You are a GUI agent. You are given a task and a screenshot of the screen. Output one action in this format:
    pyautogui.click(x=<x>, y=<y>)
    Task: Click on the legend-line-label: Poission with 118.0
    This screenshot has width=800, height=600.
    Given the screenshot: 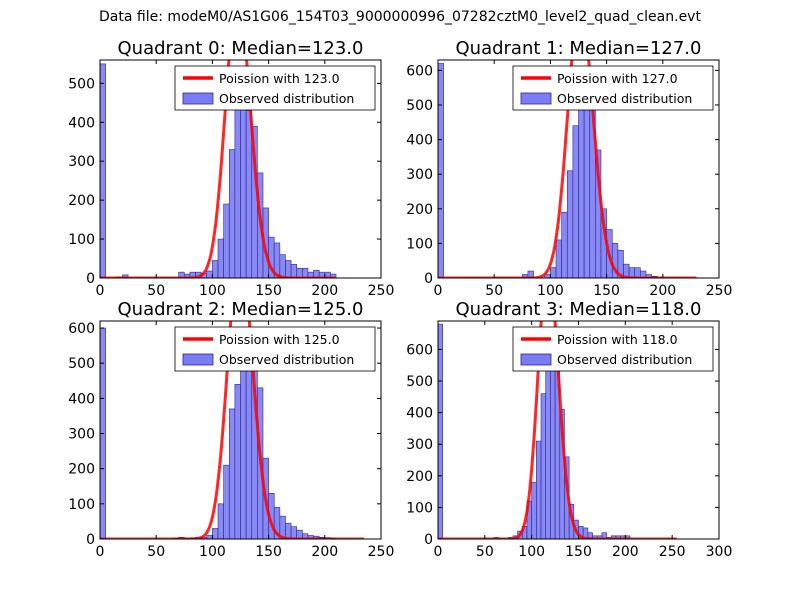 What is the action you would take?
    pyautogui.click(x=617, y=339)
    